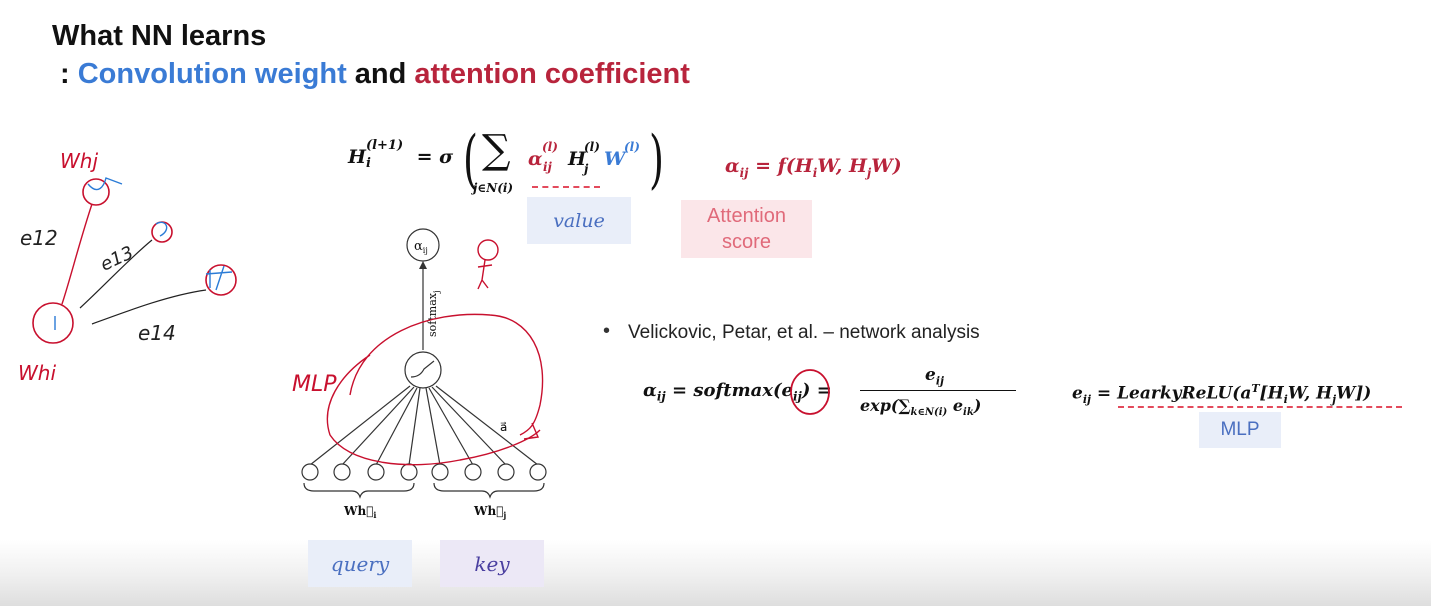 This screenshot has width=1431, height=606. What do you see at coordinates (535, 159) in the screenshot?
I see `alpha-term: α` at bounding box center [535, 159].